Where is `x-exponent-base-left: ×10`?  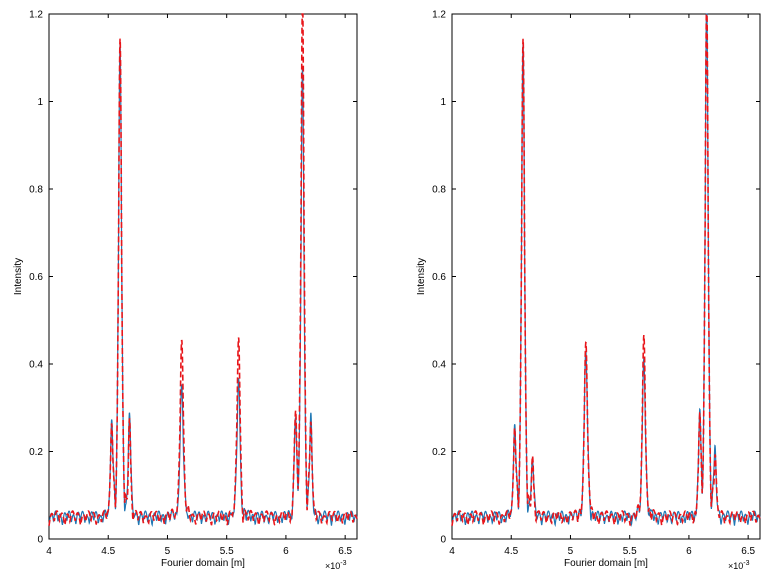 x-exponent-base-left: ×10 is located at coordinates (332, 566).